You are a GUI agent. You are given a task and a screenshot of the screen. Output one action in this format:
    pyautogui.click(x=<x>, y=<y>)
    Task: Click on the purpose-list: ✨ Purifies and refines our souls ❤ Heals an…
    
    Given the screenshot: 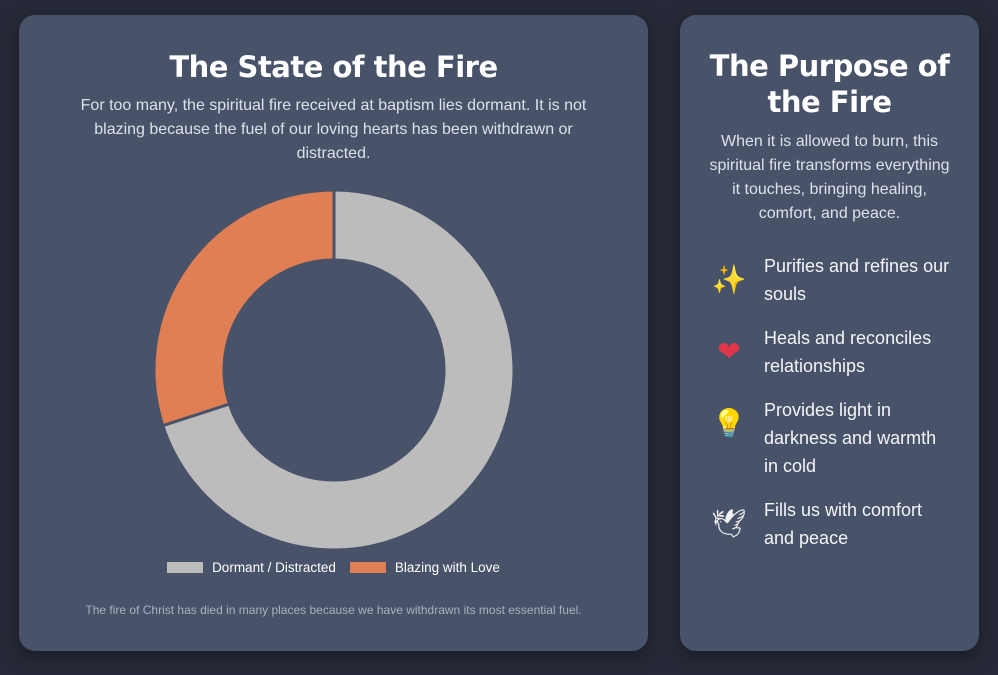 What is the action you would take?
    pyautogui.click(x=844, y=402)
    